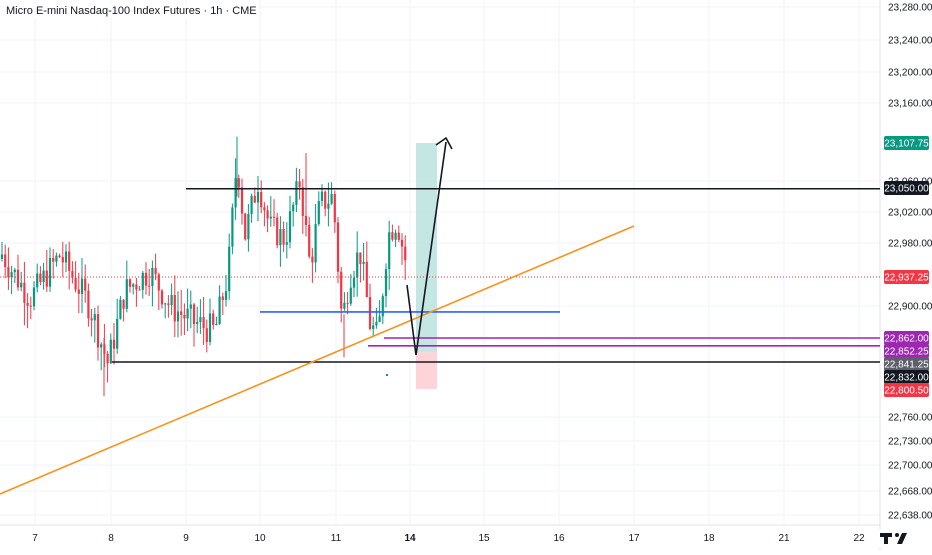 The width and height of the screenshot is (932, 555). What do you see at coordinates (910, 73) in the screenshot?
I see `y-tick-label: 23,200.00` at bounding box center [910, 73].